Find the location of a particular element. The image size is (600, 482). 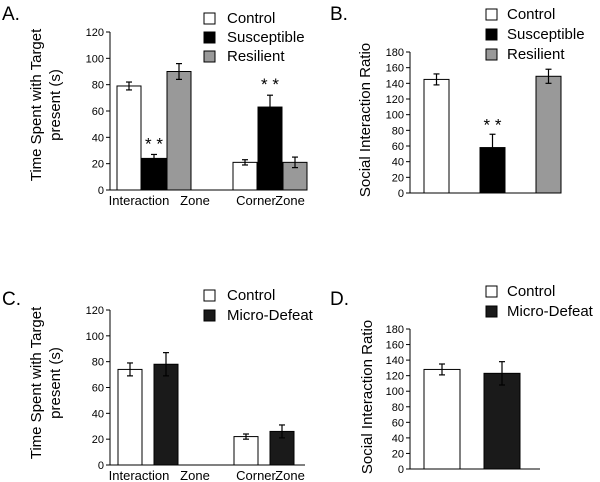

panel-label: A. is located at coordinates (11, 14).